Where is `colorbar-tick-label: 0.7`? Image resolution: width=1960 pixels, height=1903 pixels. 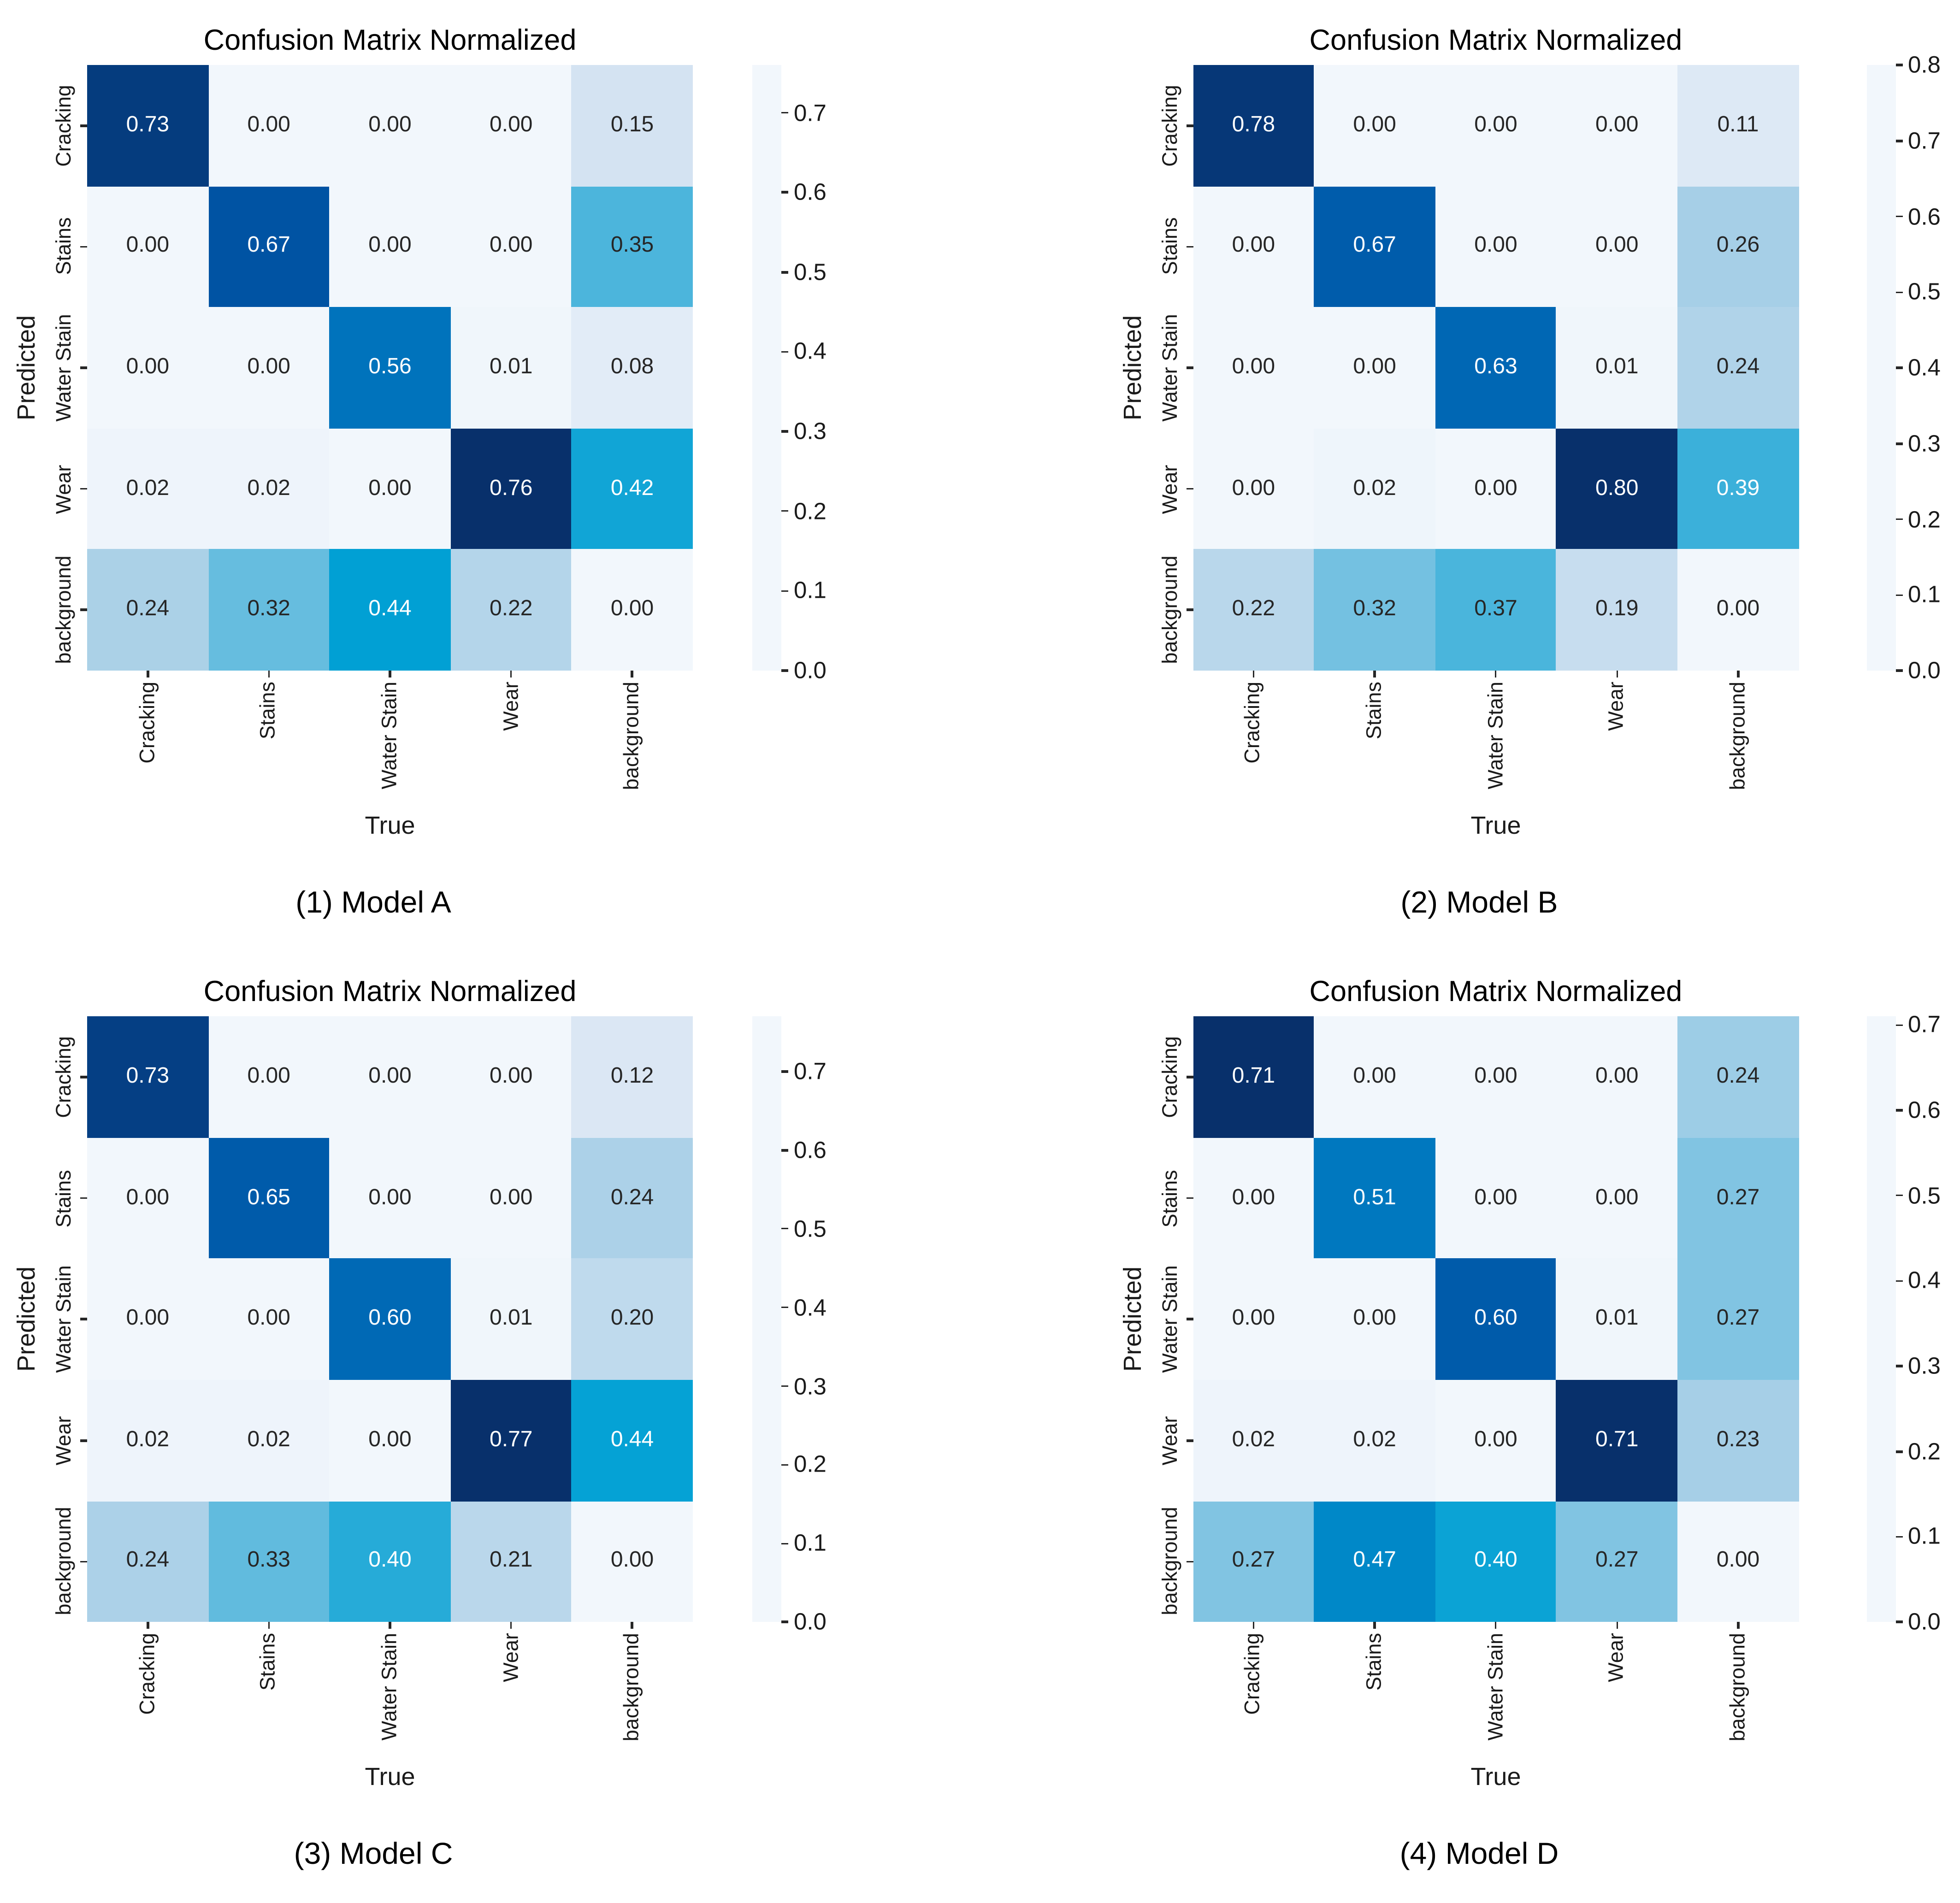 colorbar-tick-label: 0.7 is located at coordinates (810, 1071).